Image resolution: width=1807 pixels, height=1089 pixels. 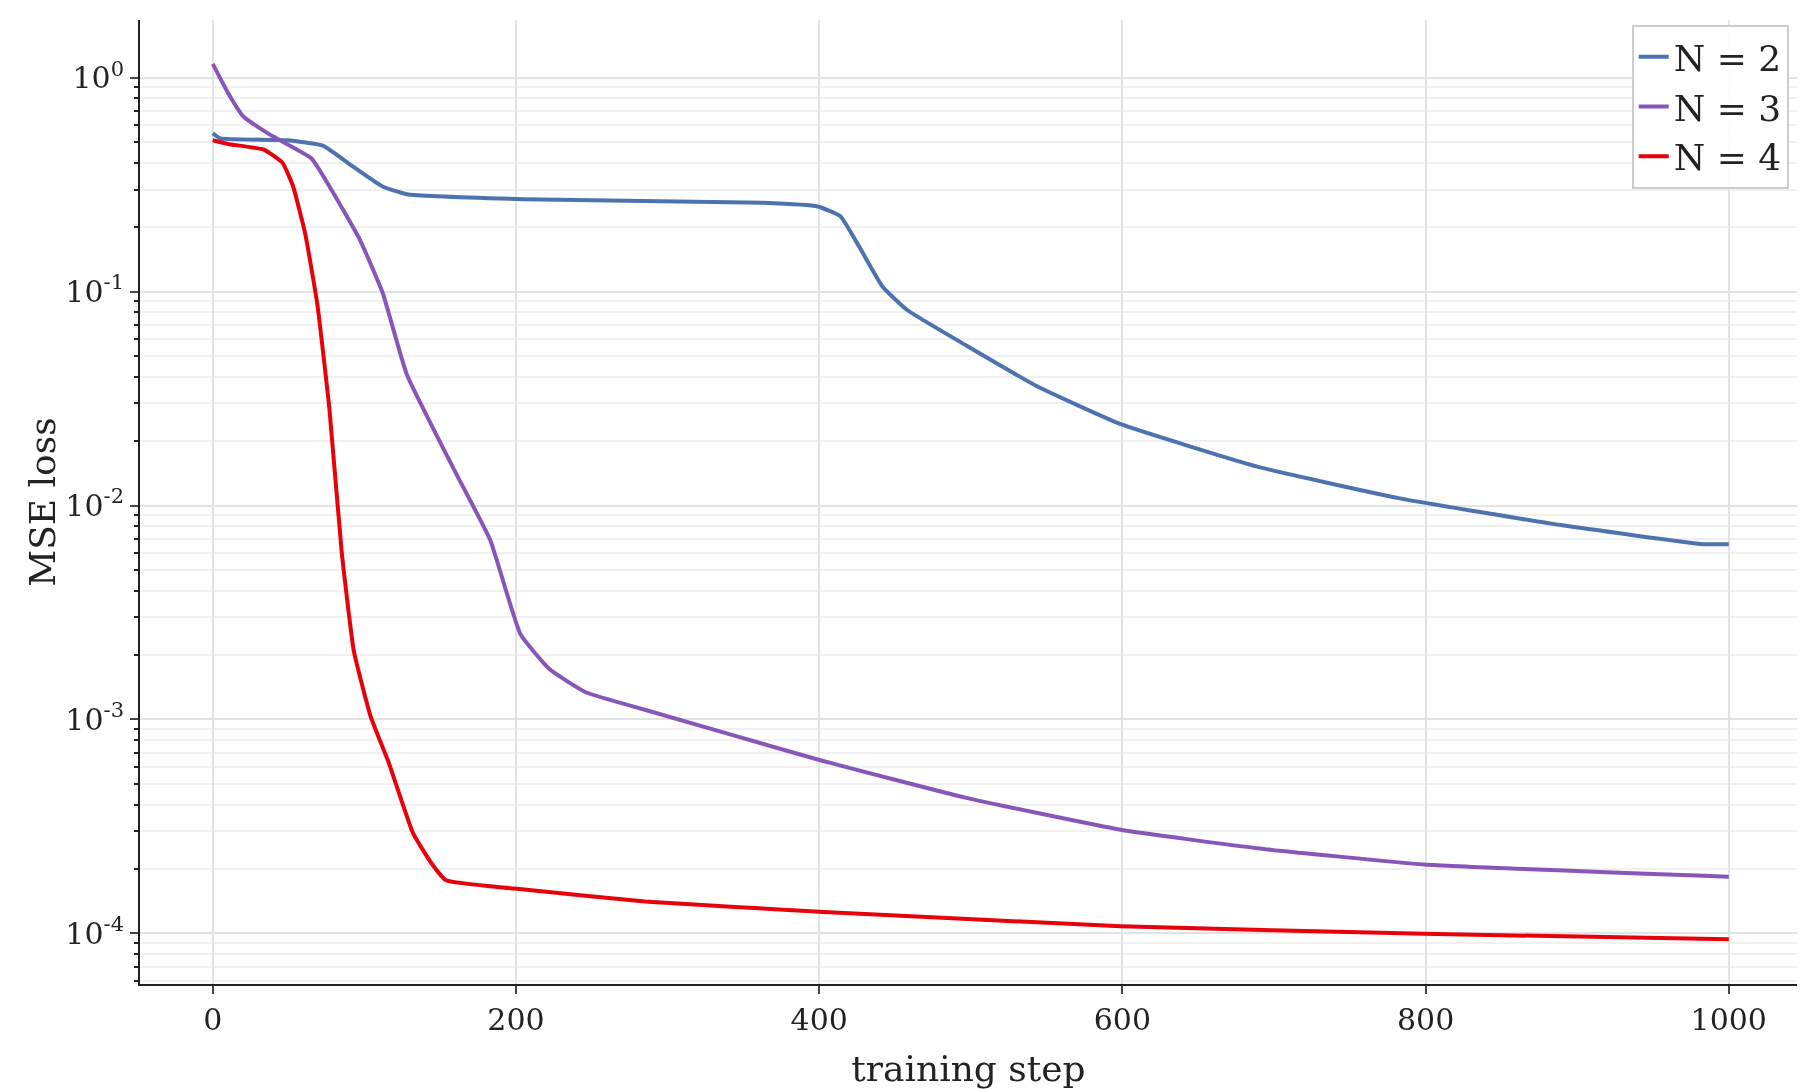 I want to click on x-tick-label: 1000, so click(x=1728, y=1019).